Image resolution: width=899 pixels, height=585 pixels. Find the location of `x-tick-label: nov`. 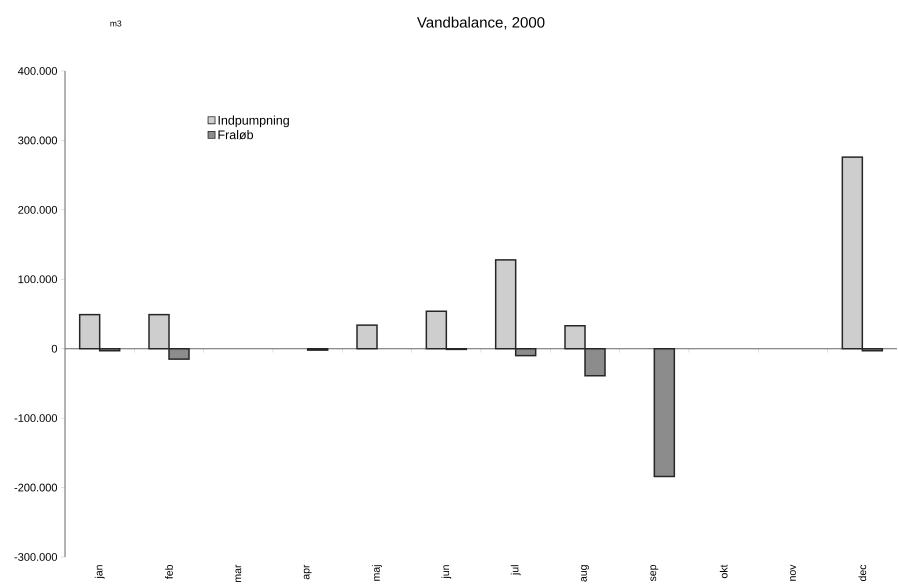

x-tick-label: nov is located at coordinates (793, 572).